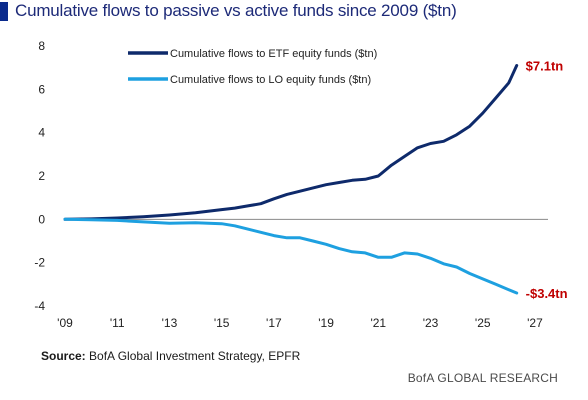  What do you see at coordinates (63, 356) in the screenshot?
I see `source-label: Source:` at bounding box center [63, 356].